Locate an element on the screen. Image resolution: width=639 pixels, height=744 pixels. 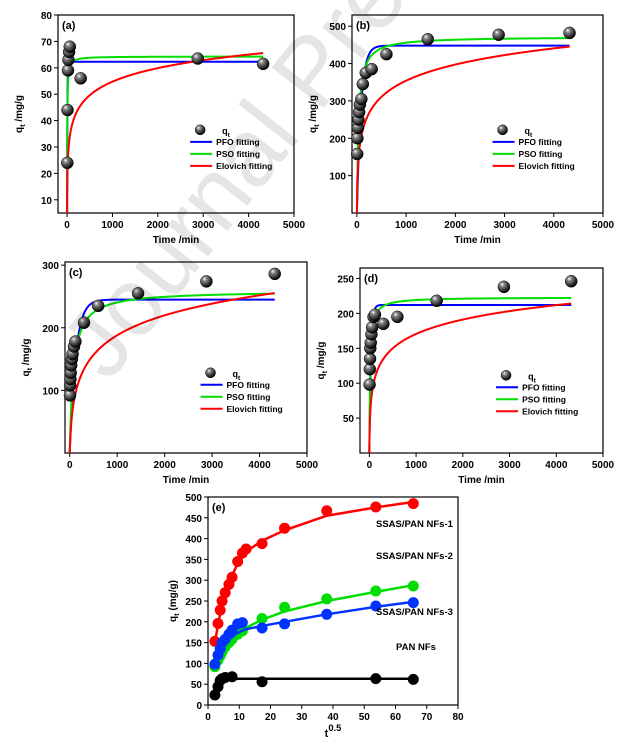
x-tick-label: 40 is located at coordinates (333, 717).